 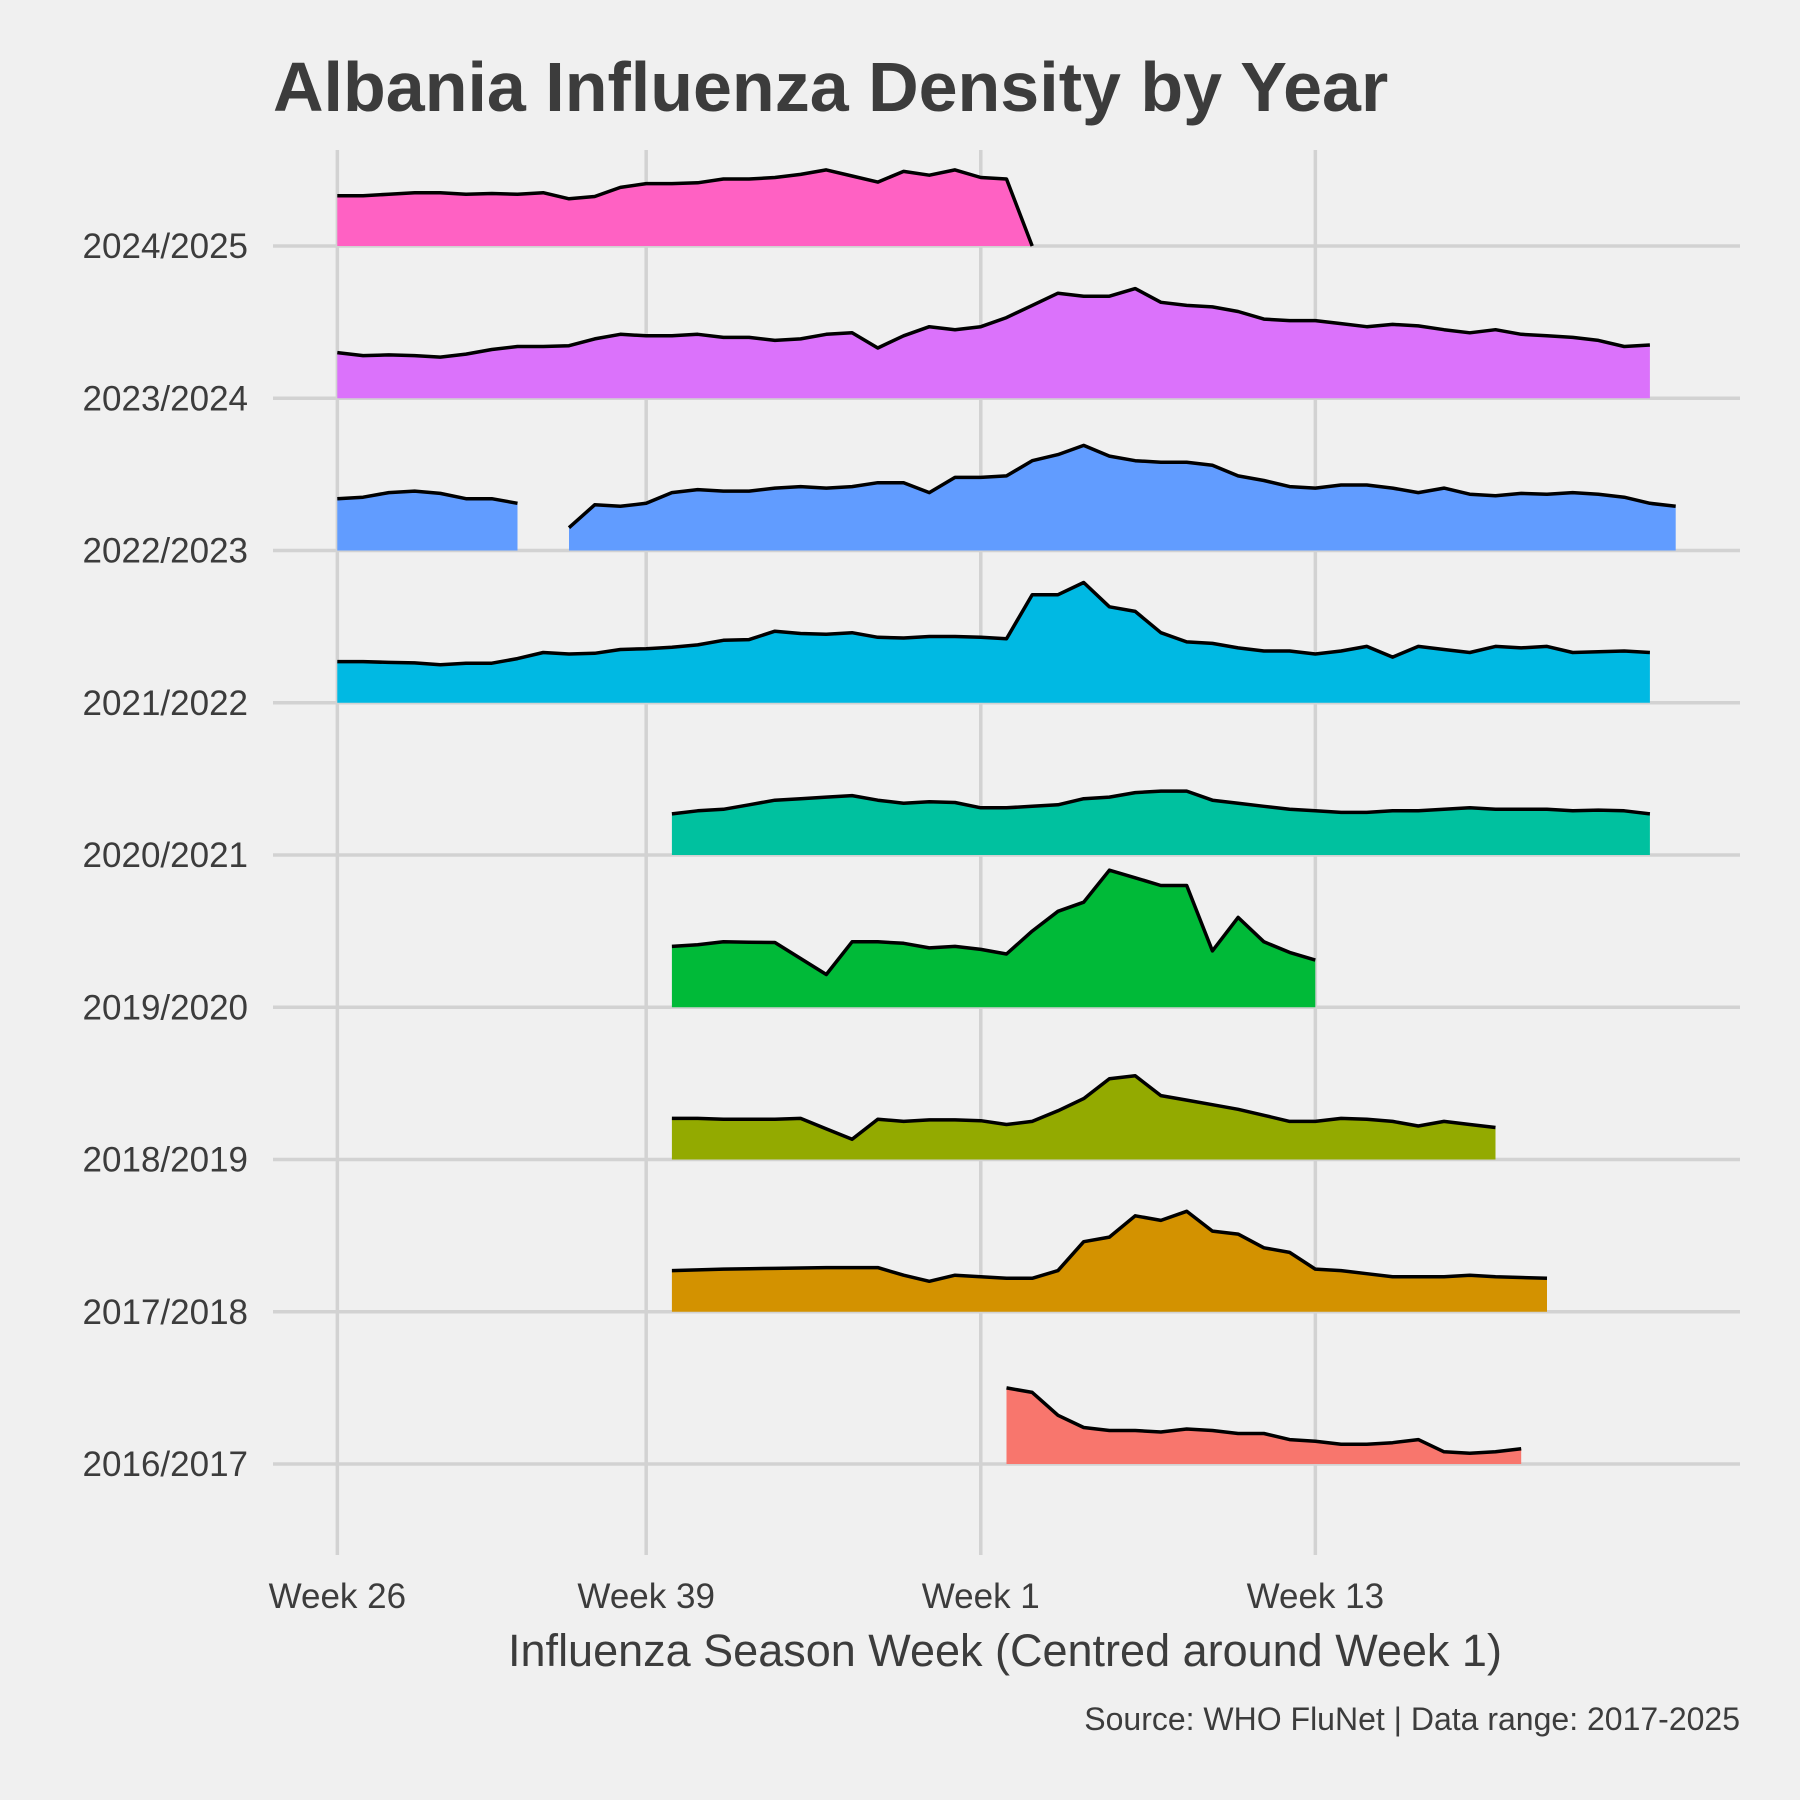 I want to click on x-tick-label: Week 26, so click(x=338, y=1596).